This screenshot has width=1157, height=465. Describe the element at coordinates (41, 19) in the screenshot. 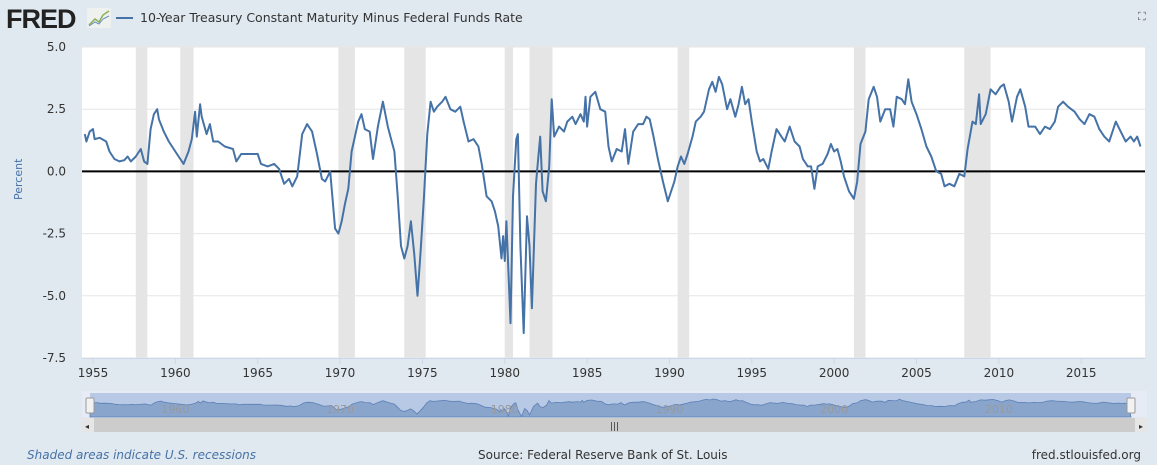

I see `fred-logo: FRED` at that location.